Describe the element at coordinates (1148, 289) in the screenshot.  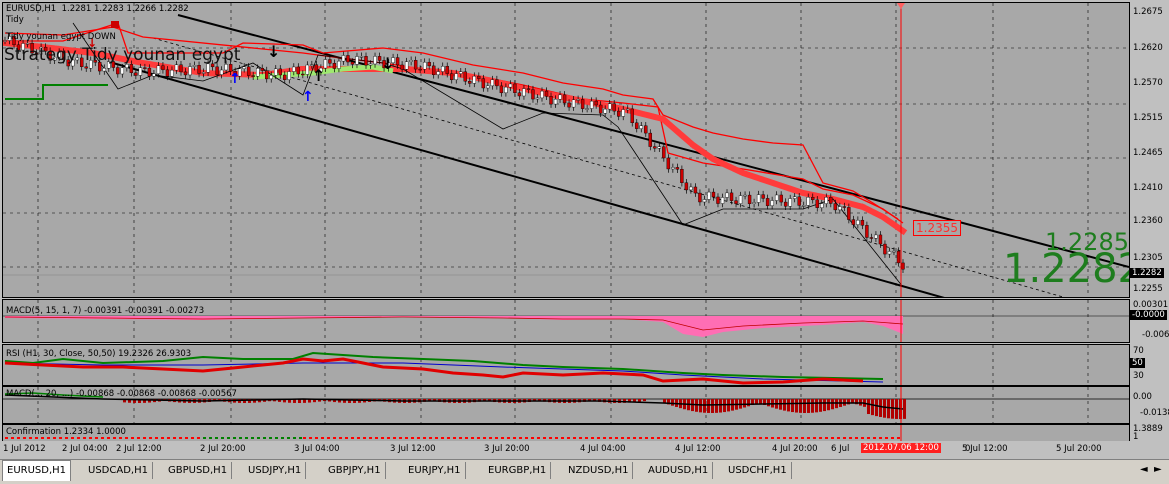
I see `price-tick: 1.2255` at that location.